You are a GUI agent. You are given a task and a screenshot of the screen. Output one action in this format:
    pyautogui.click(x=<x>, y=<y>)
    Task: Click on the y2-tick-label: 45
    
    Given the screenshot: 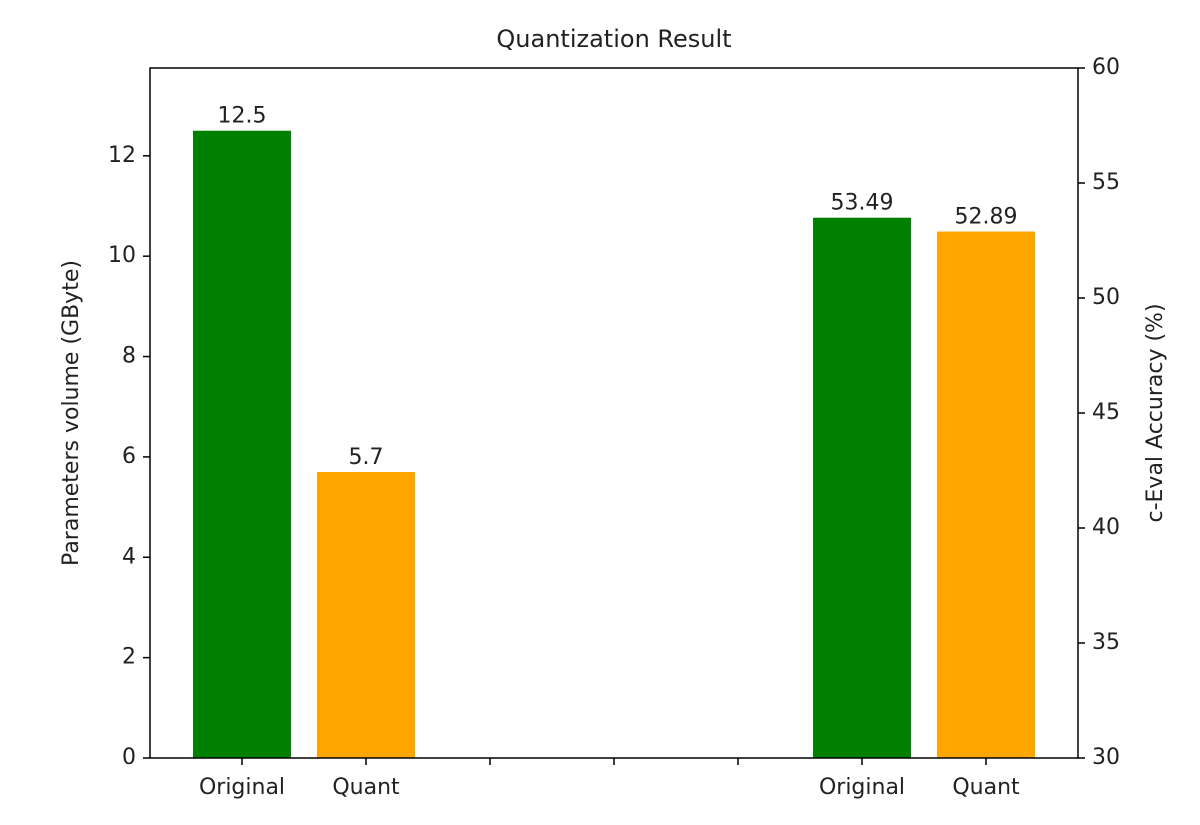 What is the action you would take?
    pyautogui.click(x=1106, y=412)
    